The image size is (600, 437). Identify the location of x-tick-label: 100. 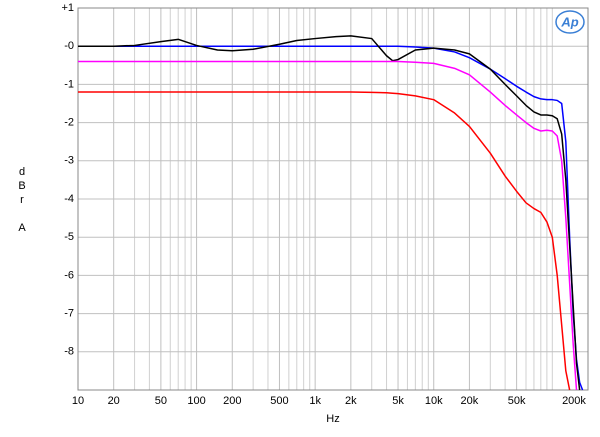
(196, 401).